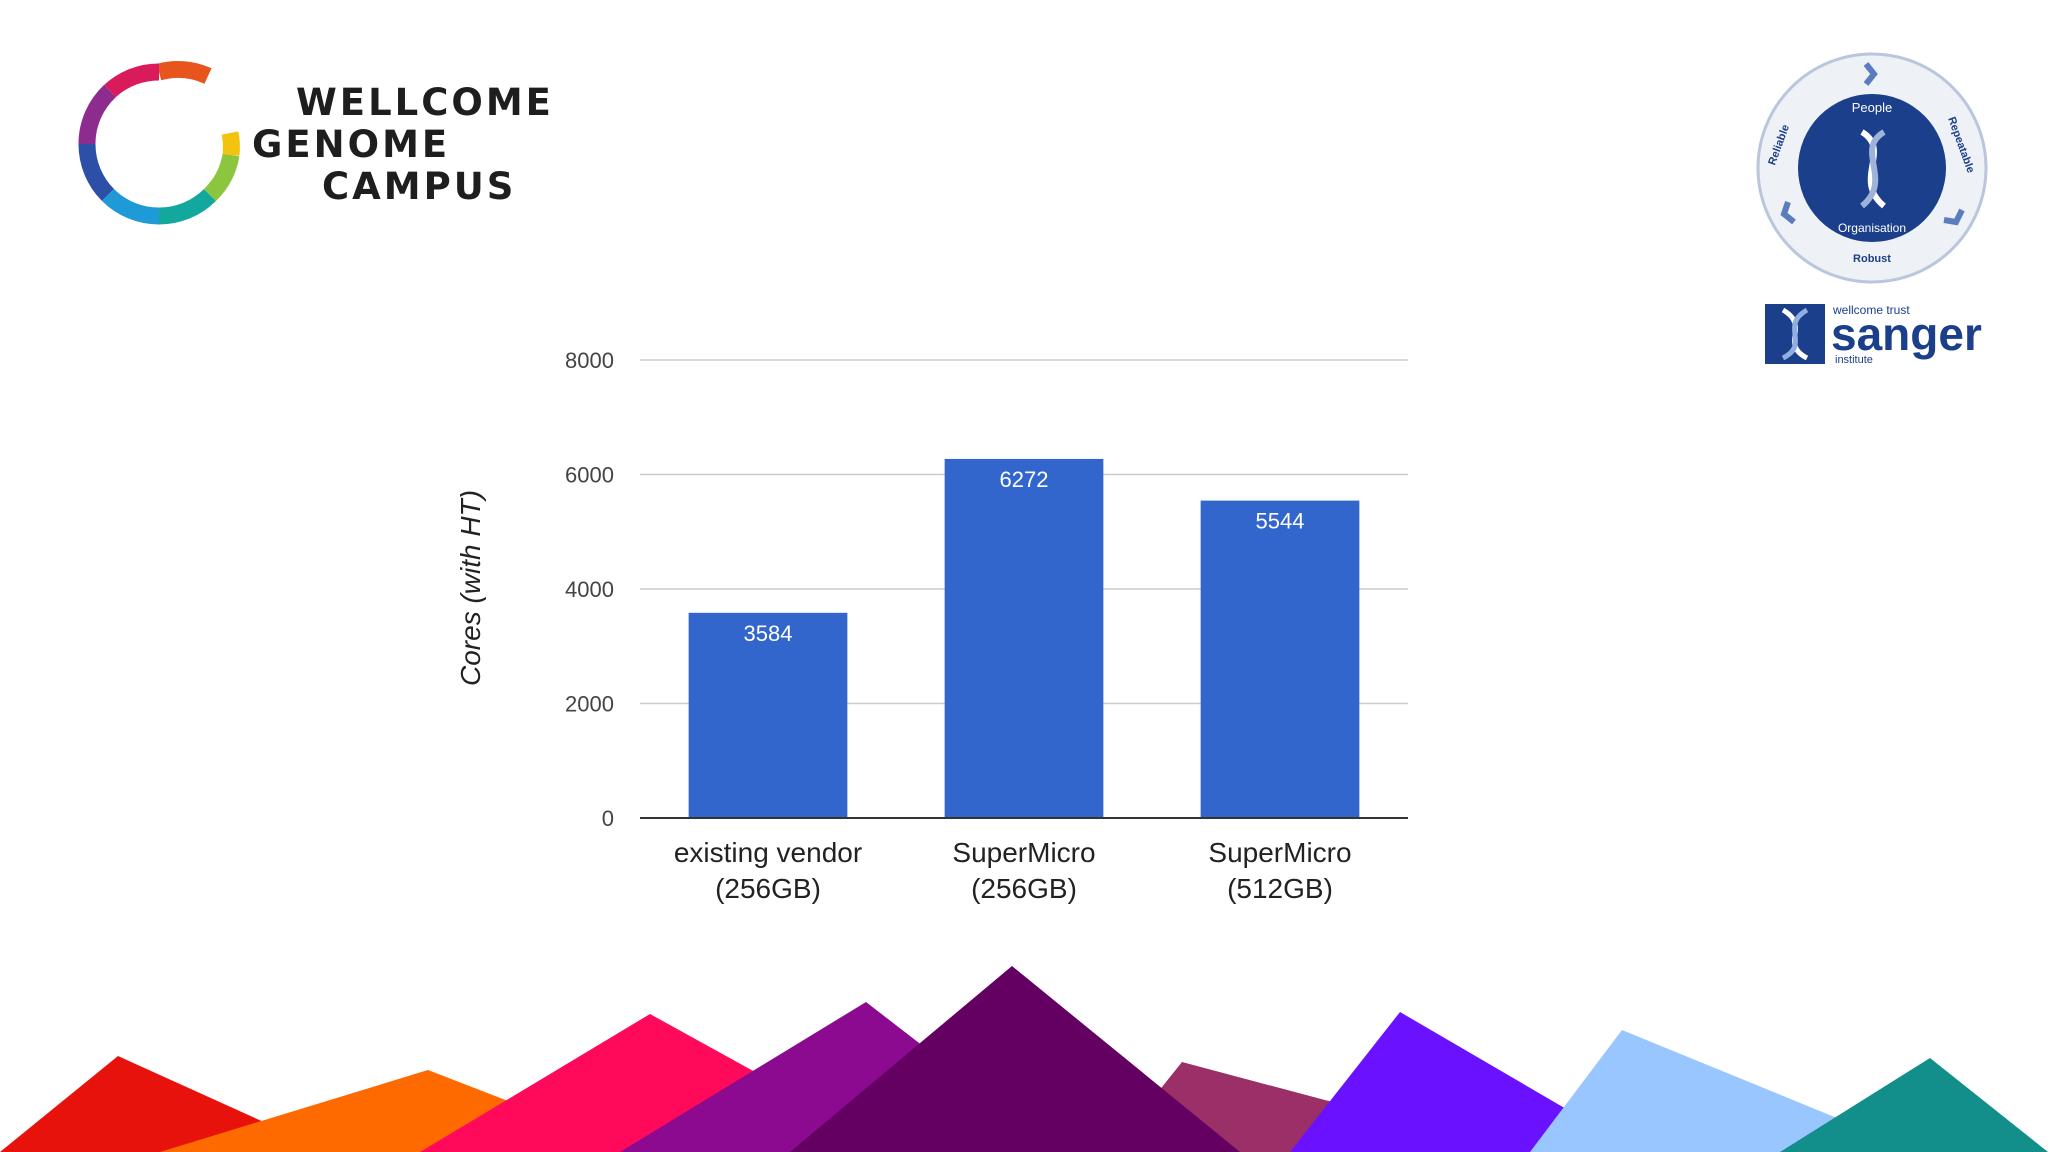 The image size is (2048, 1152). I want to click on campus-logo-word-1: WELLCOME, so click(425, 102).